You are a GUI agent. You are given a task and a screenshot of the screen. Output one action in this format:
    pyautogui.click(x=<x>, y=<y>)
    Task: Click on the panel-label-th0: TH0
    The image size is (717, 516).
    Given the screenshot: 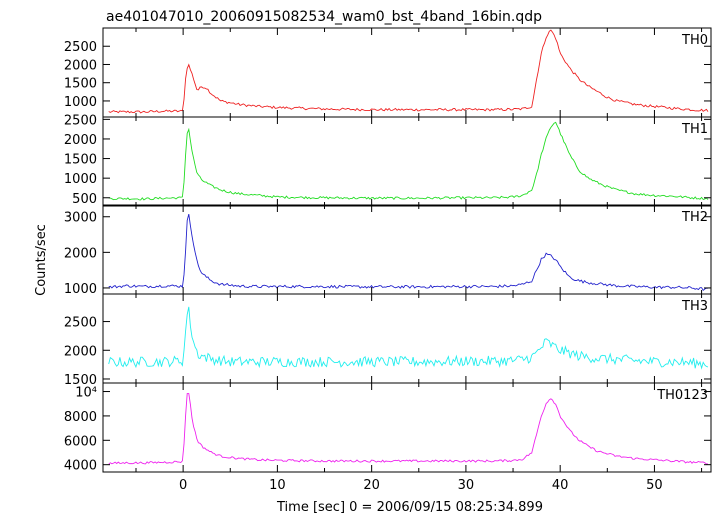 What is the action you would take?
    pyautogui.click(x=694, y=40)
    